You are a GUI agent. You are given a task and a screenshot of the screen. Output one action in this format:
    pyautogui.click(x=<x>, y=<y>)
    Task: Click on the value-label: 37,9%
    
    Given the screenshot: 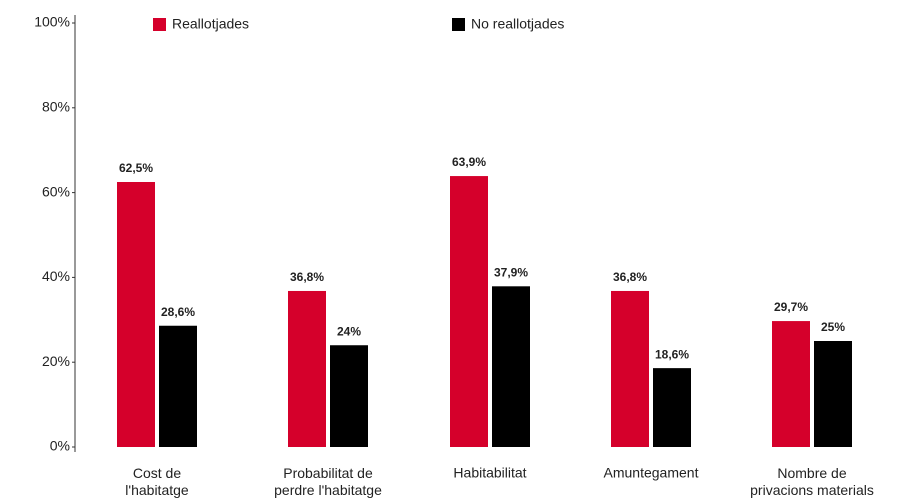 What is the action you would take?
    pyautogui.click(x=511, y=272)
    